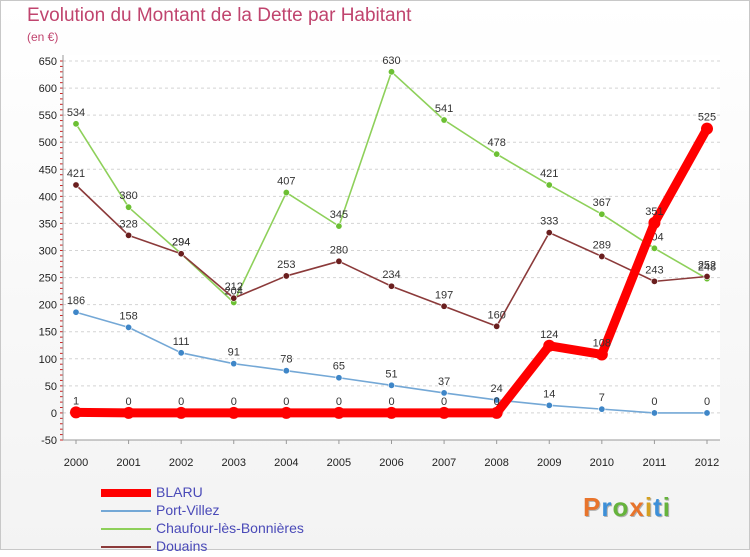  I want to click on data-label-blaru: 124, so click(549, 335).